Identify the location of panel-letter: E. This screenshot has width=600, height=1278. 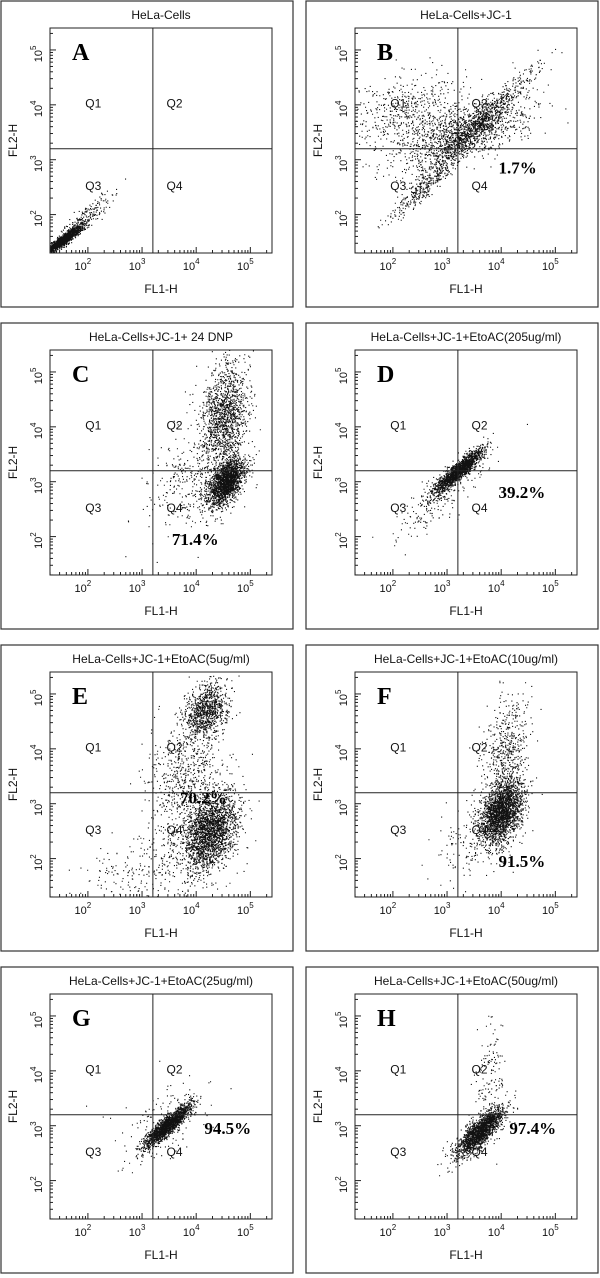
(80, 697).